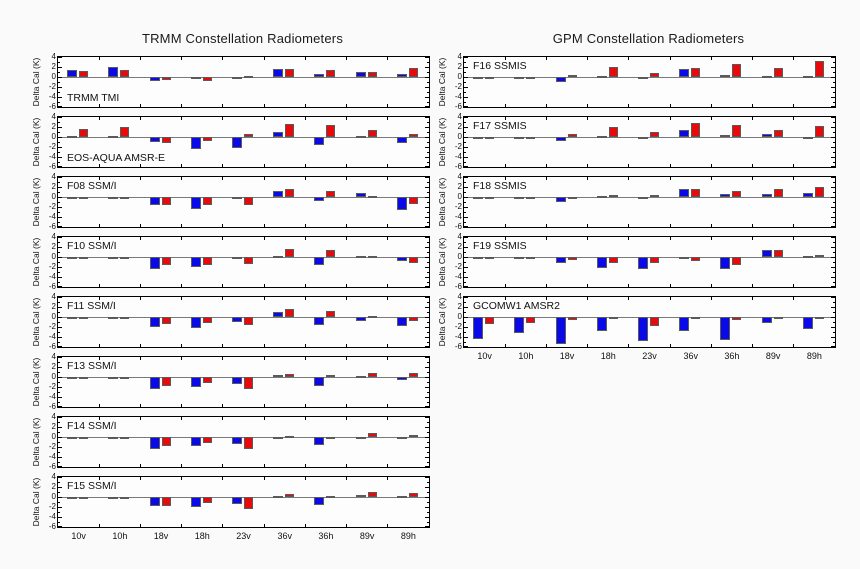 Image resolution: width=860 pixels, height=569 pixels. Describe the element at coordinates (84, 438) in the screenshot. I see `bar-red-10v` at that location.